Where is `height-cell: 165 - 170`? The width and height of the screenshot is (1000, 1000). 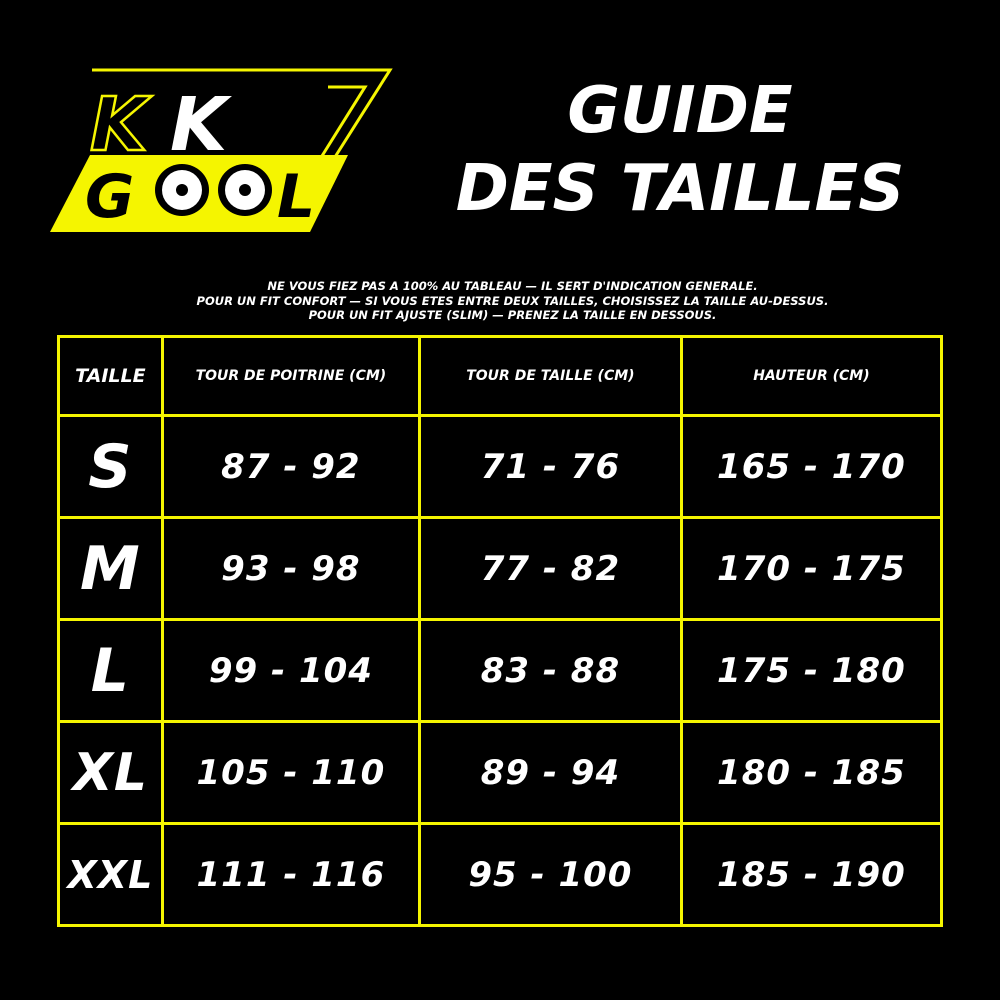
height-cell: 165 - 170 is located at coordinates (811, 466).